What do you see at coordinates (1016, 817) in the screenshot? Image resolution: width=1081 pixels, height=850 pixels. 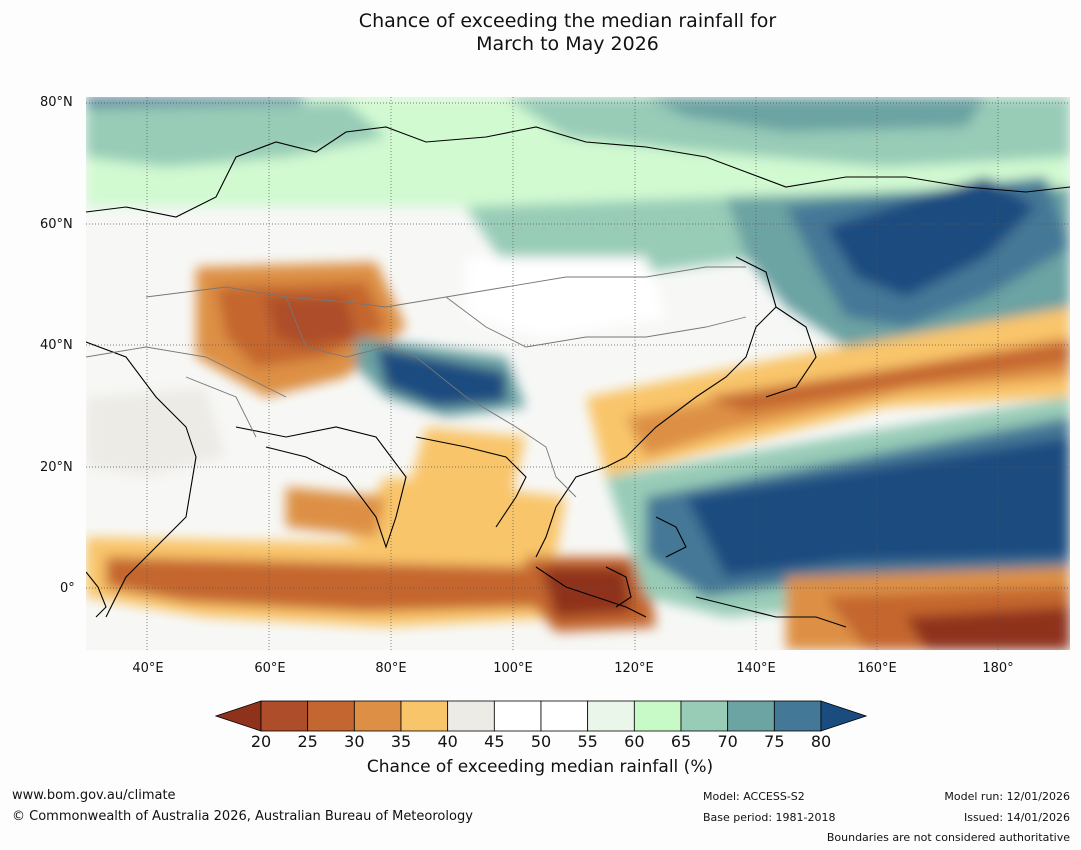 I see `footer-issued: Issued: 14/01/2026` at bounding box center [1016, 817].